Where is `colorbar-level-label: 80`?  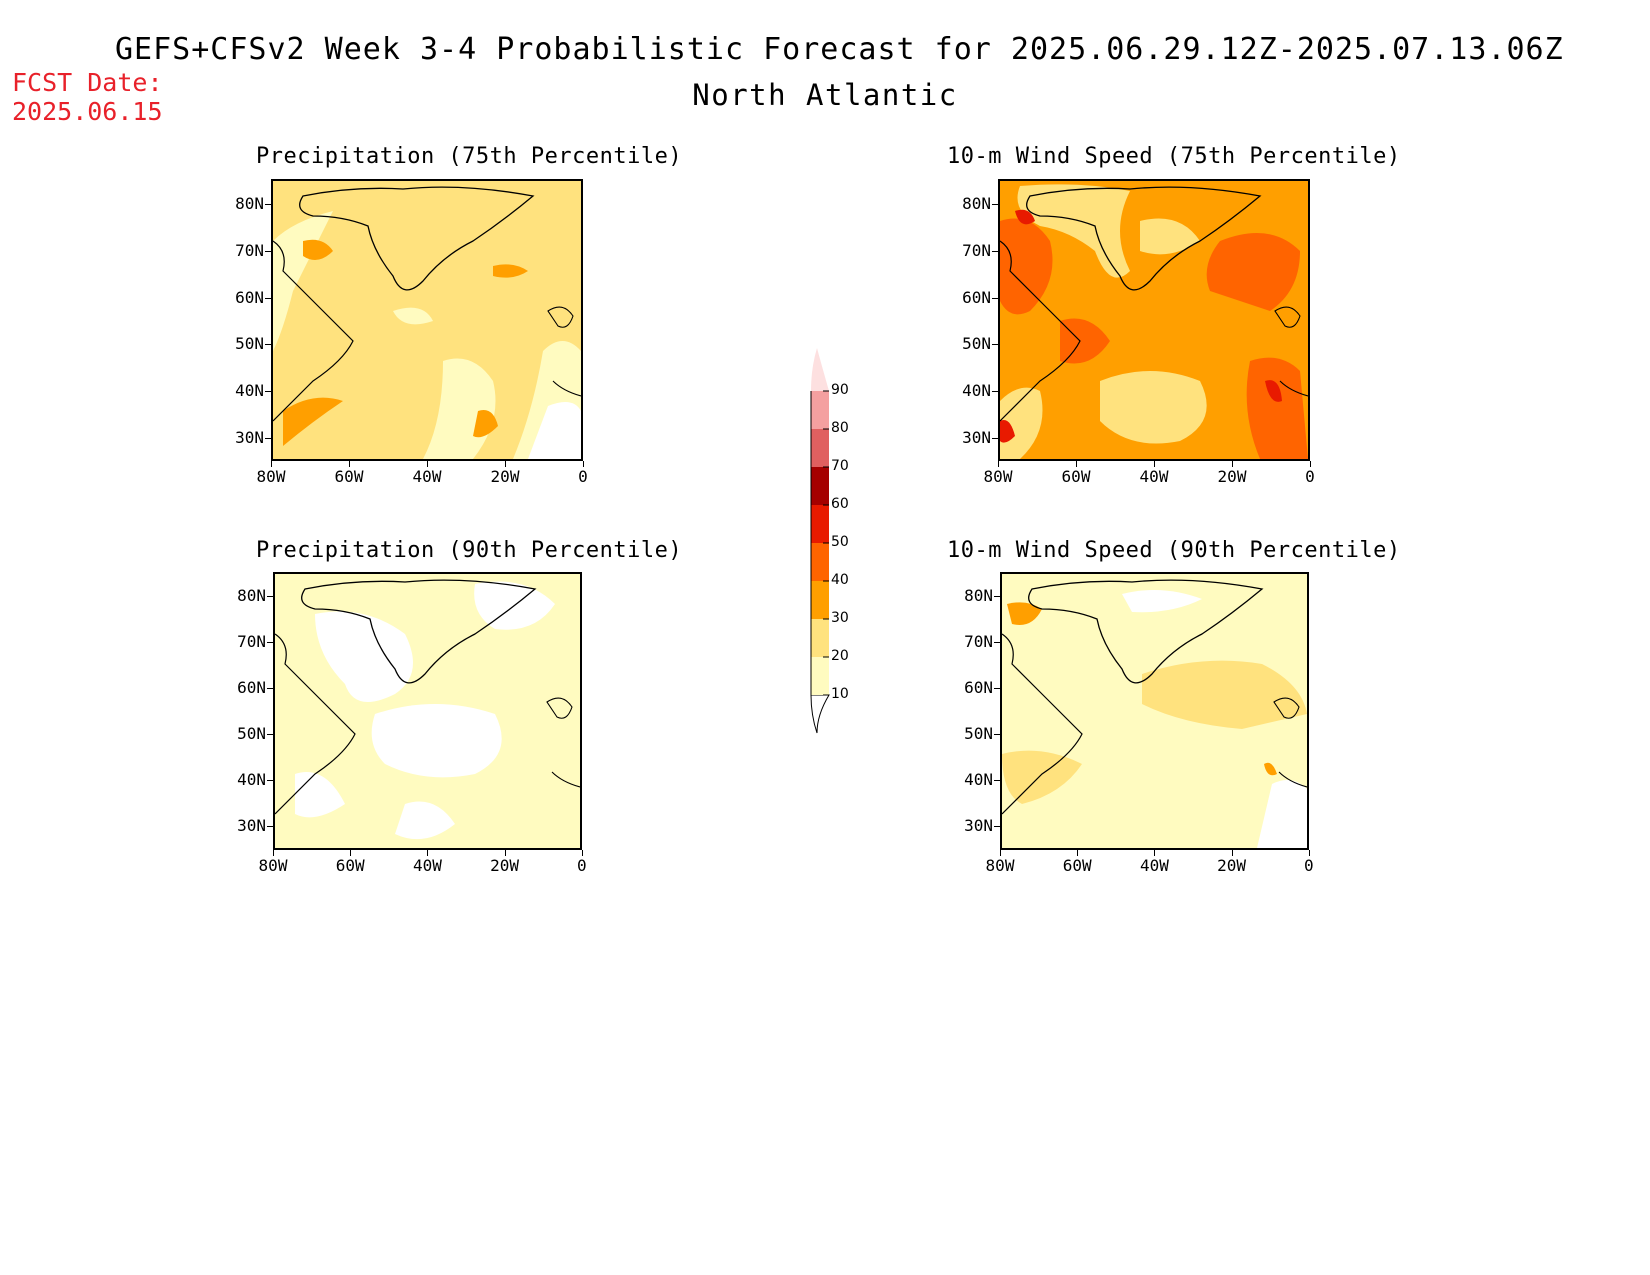 colorbar-level-label: 80 is located at coordinates (840, 428).